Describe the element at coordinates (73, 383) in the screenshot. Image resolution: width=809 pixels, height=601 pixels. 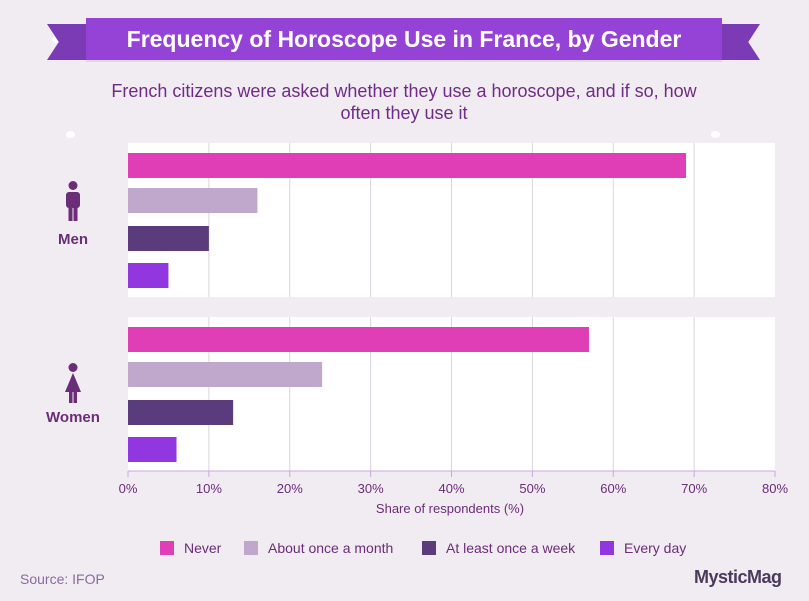
I see `female-person-icon` at that location.